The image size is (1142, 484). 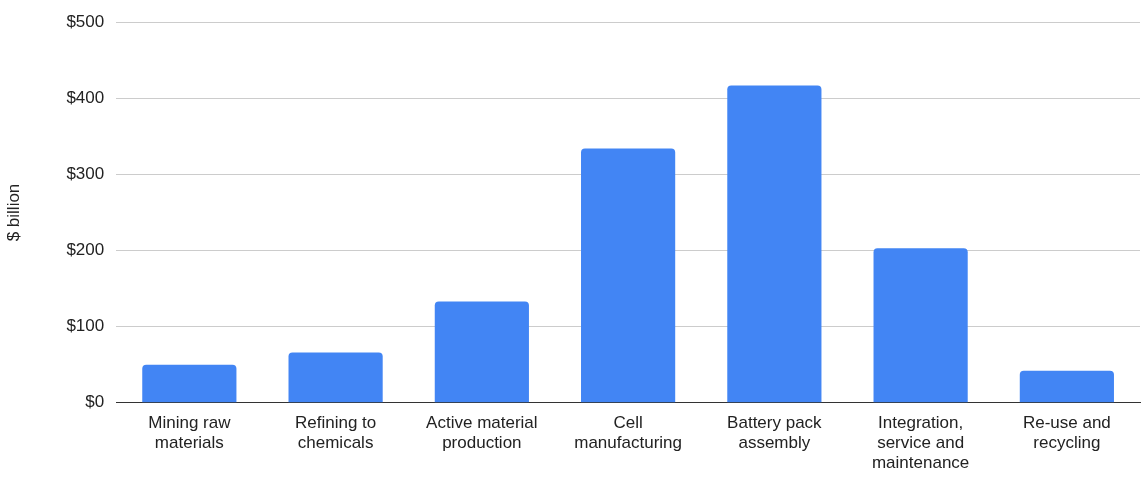 I want to click on x-tick-label: Battery pack assembly, so click(x=775, y=432).